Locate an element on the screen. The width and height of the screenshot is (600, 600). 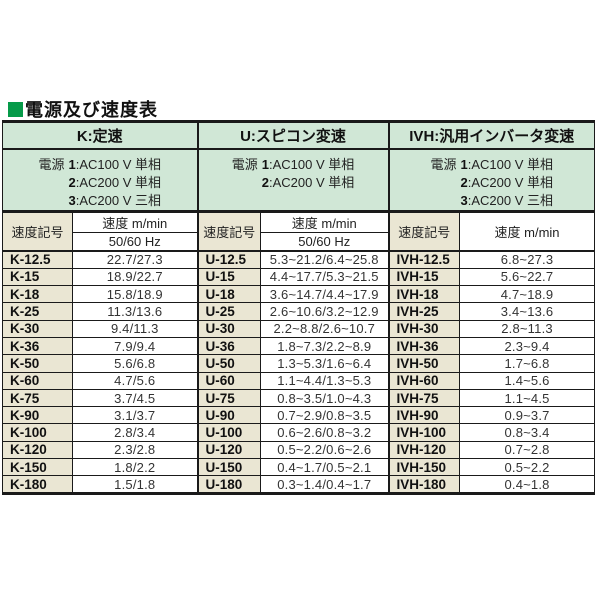
speed-code-cell: IVH-100 is located at coordinates (424, 432).